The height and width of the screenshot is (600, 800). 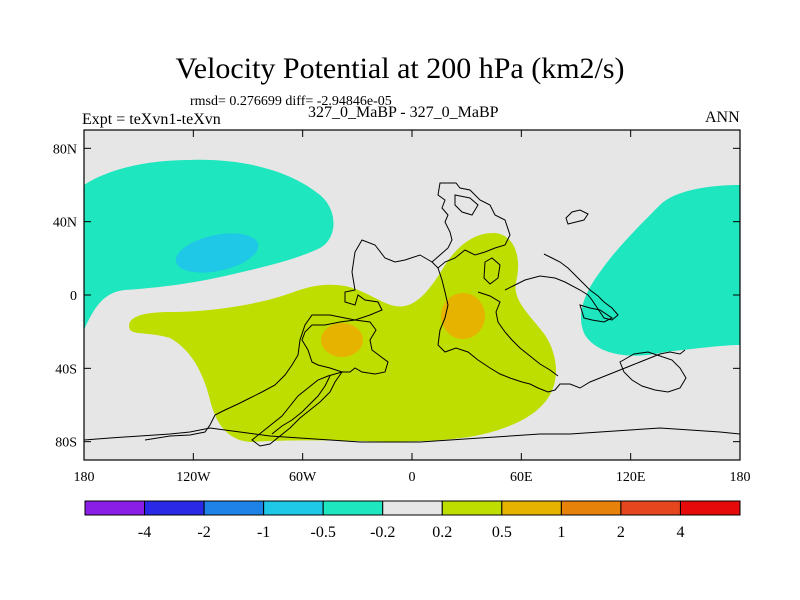 What do you see at coordinates (596, 313) in the screenshot?
I see `coastline-maritime-continent` at bounding box center [596, 313].